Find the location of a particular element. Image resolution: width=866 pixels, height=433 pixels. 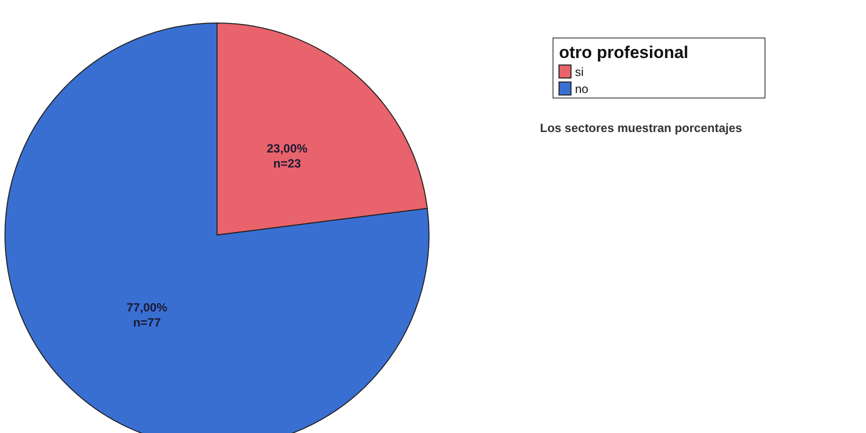

legend-title: otro profesional is located at coordinates (623, 52).